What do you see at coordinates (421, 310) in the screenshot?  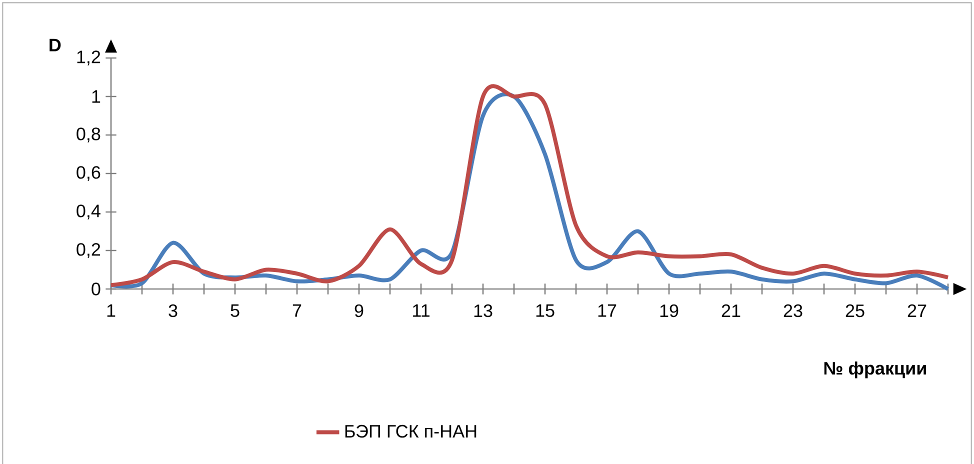 I see `x-tick-label: 11` at bounding box center [421, 310].